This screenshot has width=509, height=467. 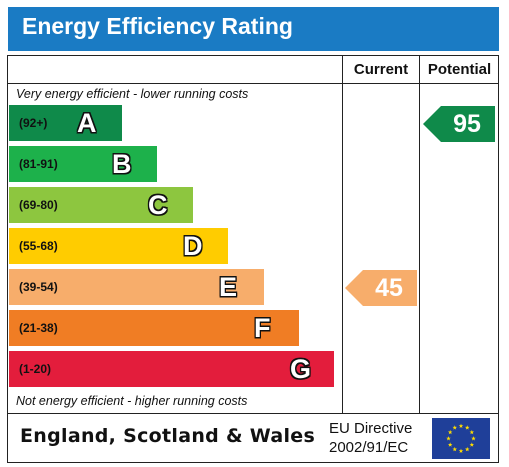 What do you see at coordinates (171, 369) in the screenshot?
I see `band-g: (1-20) G` at bounding box center [171, 369].